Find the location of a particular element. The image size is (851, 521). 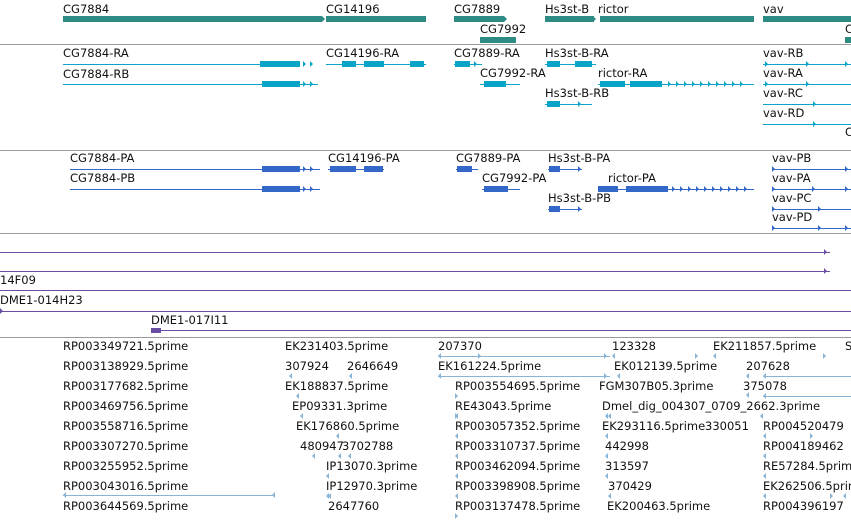

est-label: RP004189462 is located at coordinates (803, 446).